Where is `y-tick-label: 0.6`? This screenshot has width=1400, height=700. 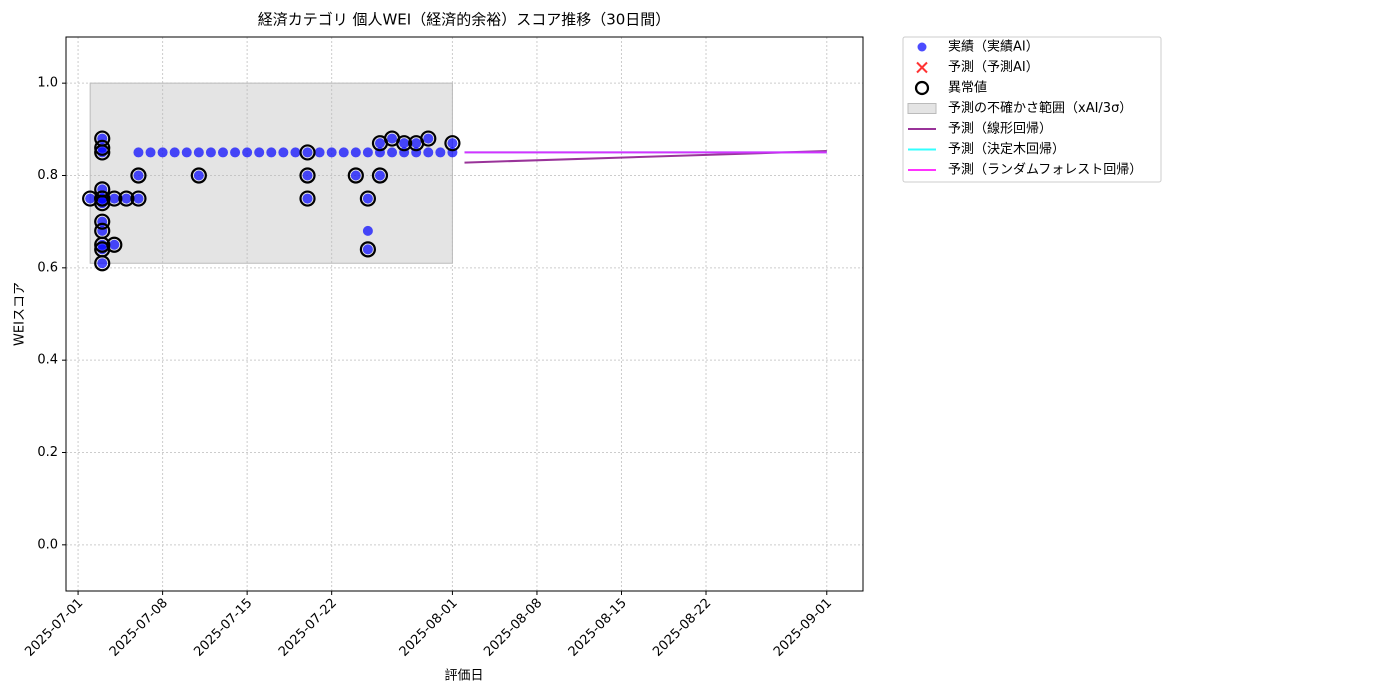 y-tick-label: 0.6 is located at coordinates (47, 267).